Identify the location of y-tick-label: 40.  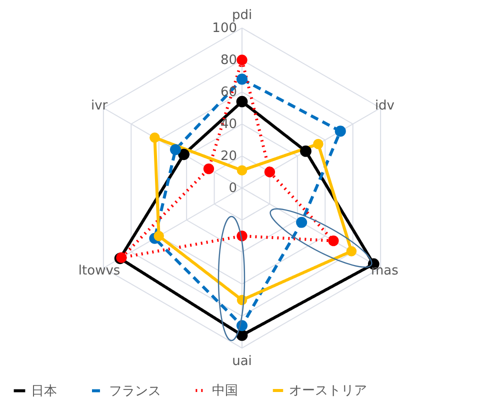
(228, 124).